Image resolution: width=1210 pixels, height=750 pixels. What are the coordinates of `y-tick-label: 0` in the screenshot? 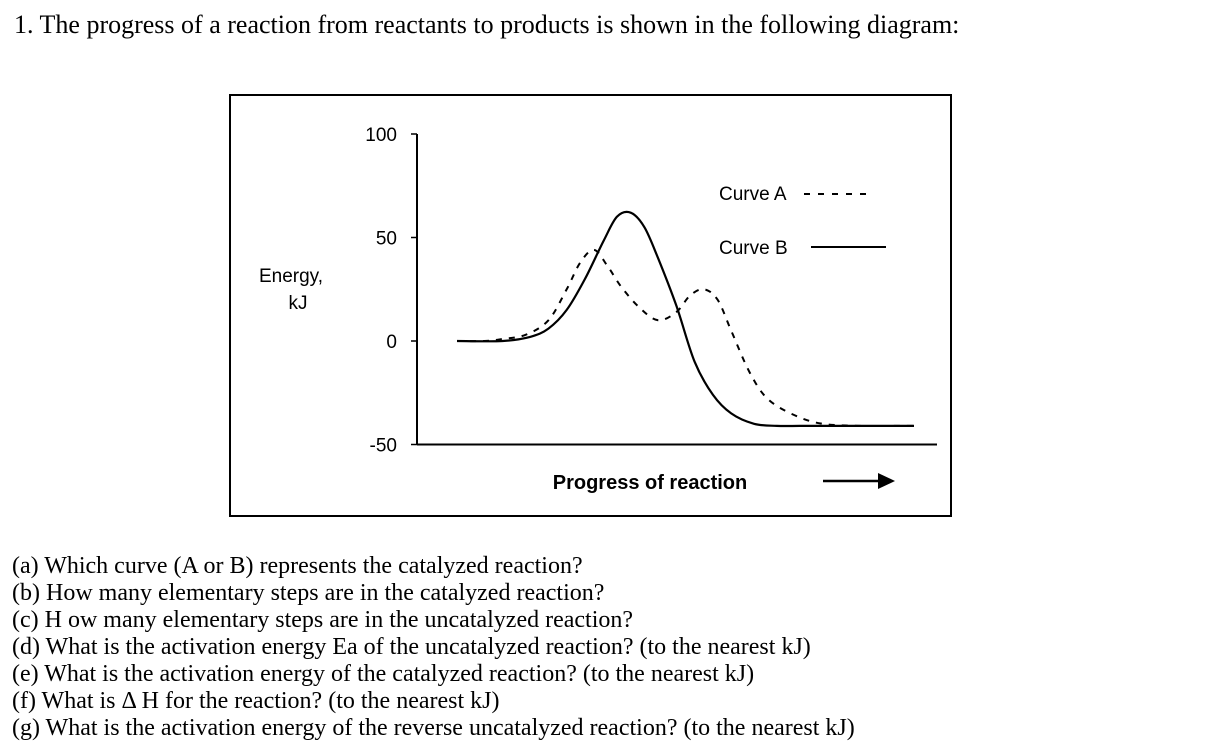 It's located at (391, 342).